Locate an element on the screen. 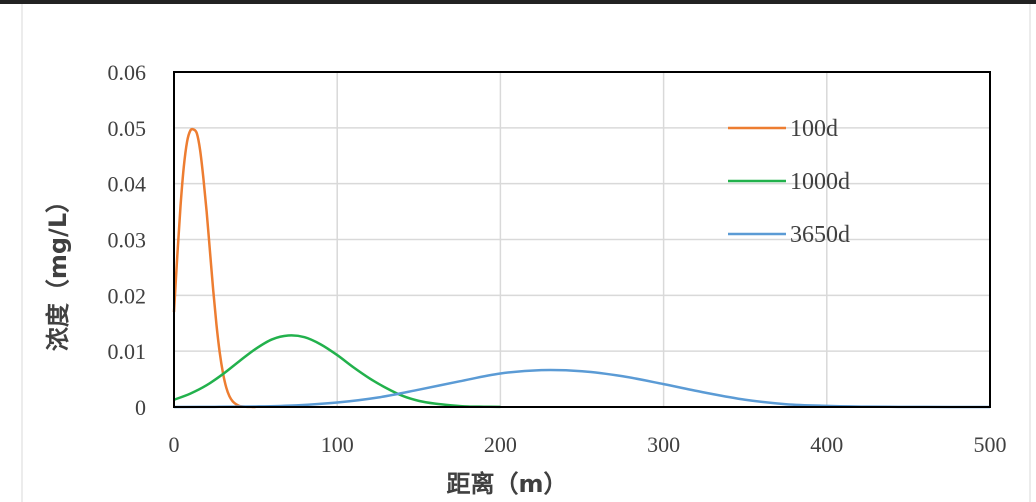  x-tick-label: 400 is located at coordinates (826, 444).